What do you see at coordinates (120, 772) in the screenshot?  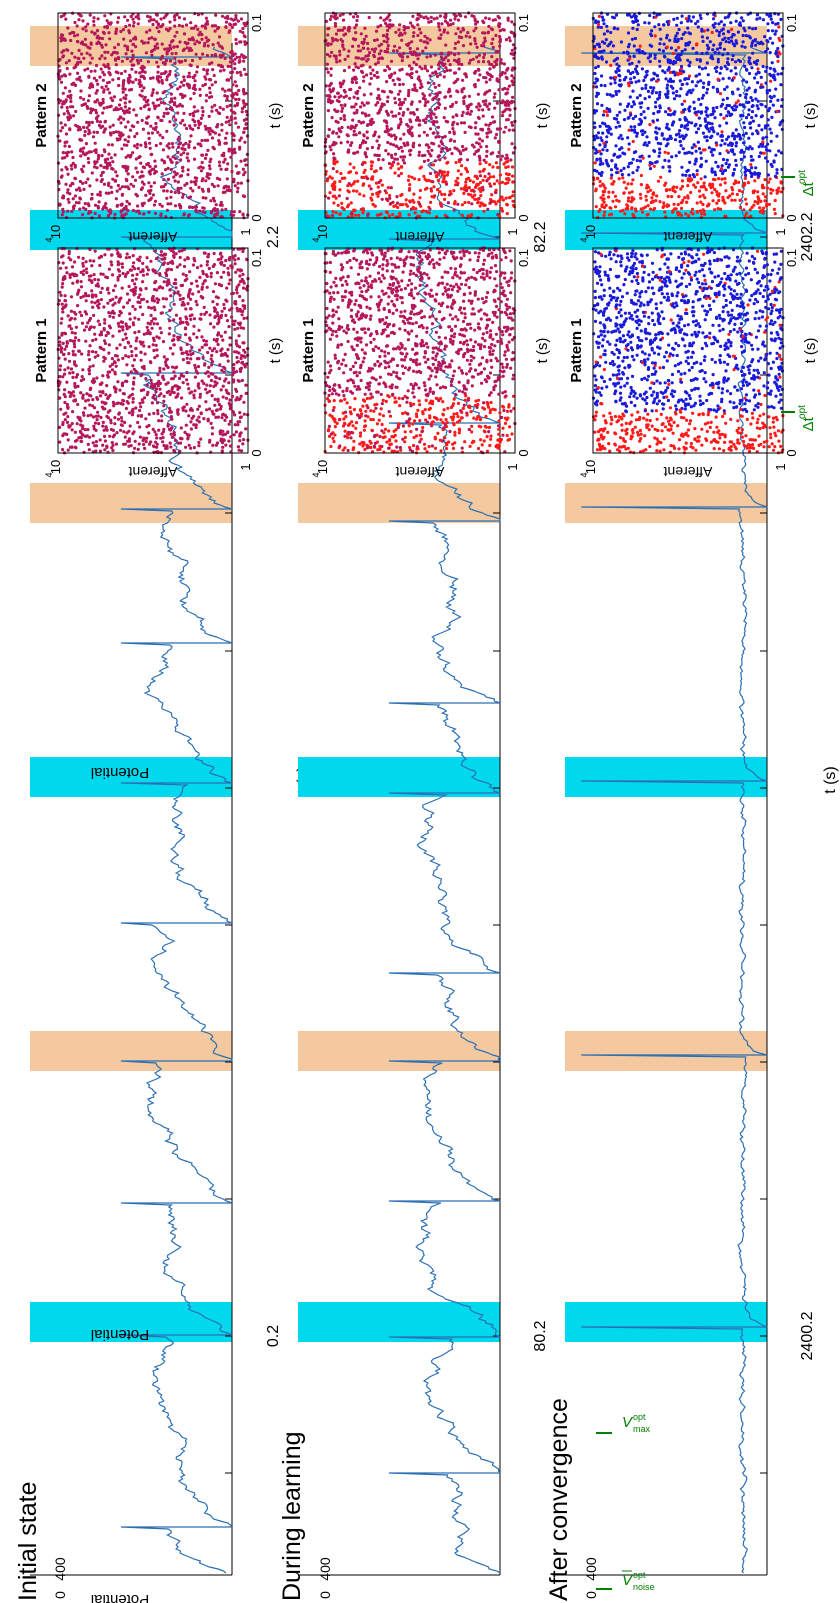 I see `ylabel-convergence: Potential` at bounding box center [120, 772].